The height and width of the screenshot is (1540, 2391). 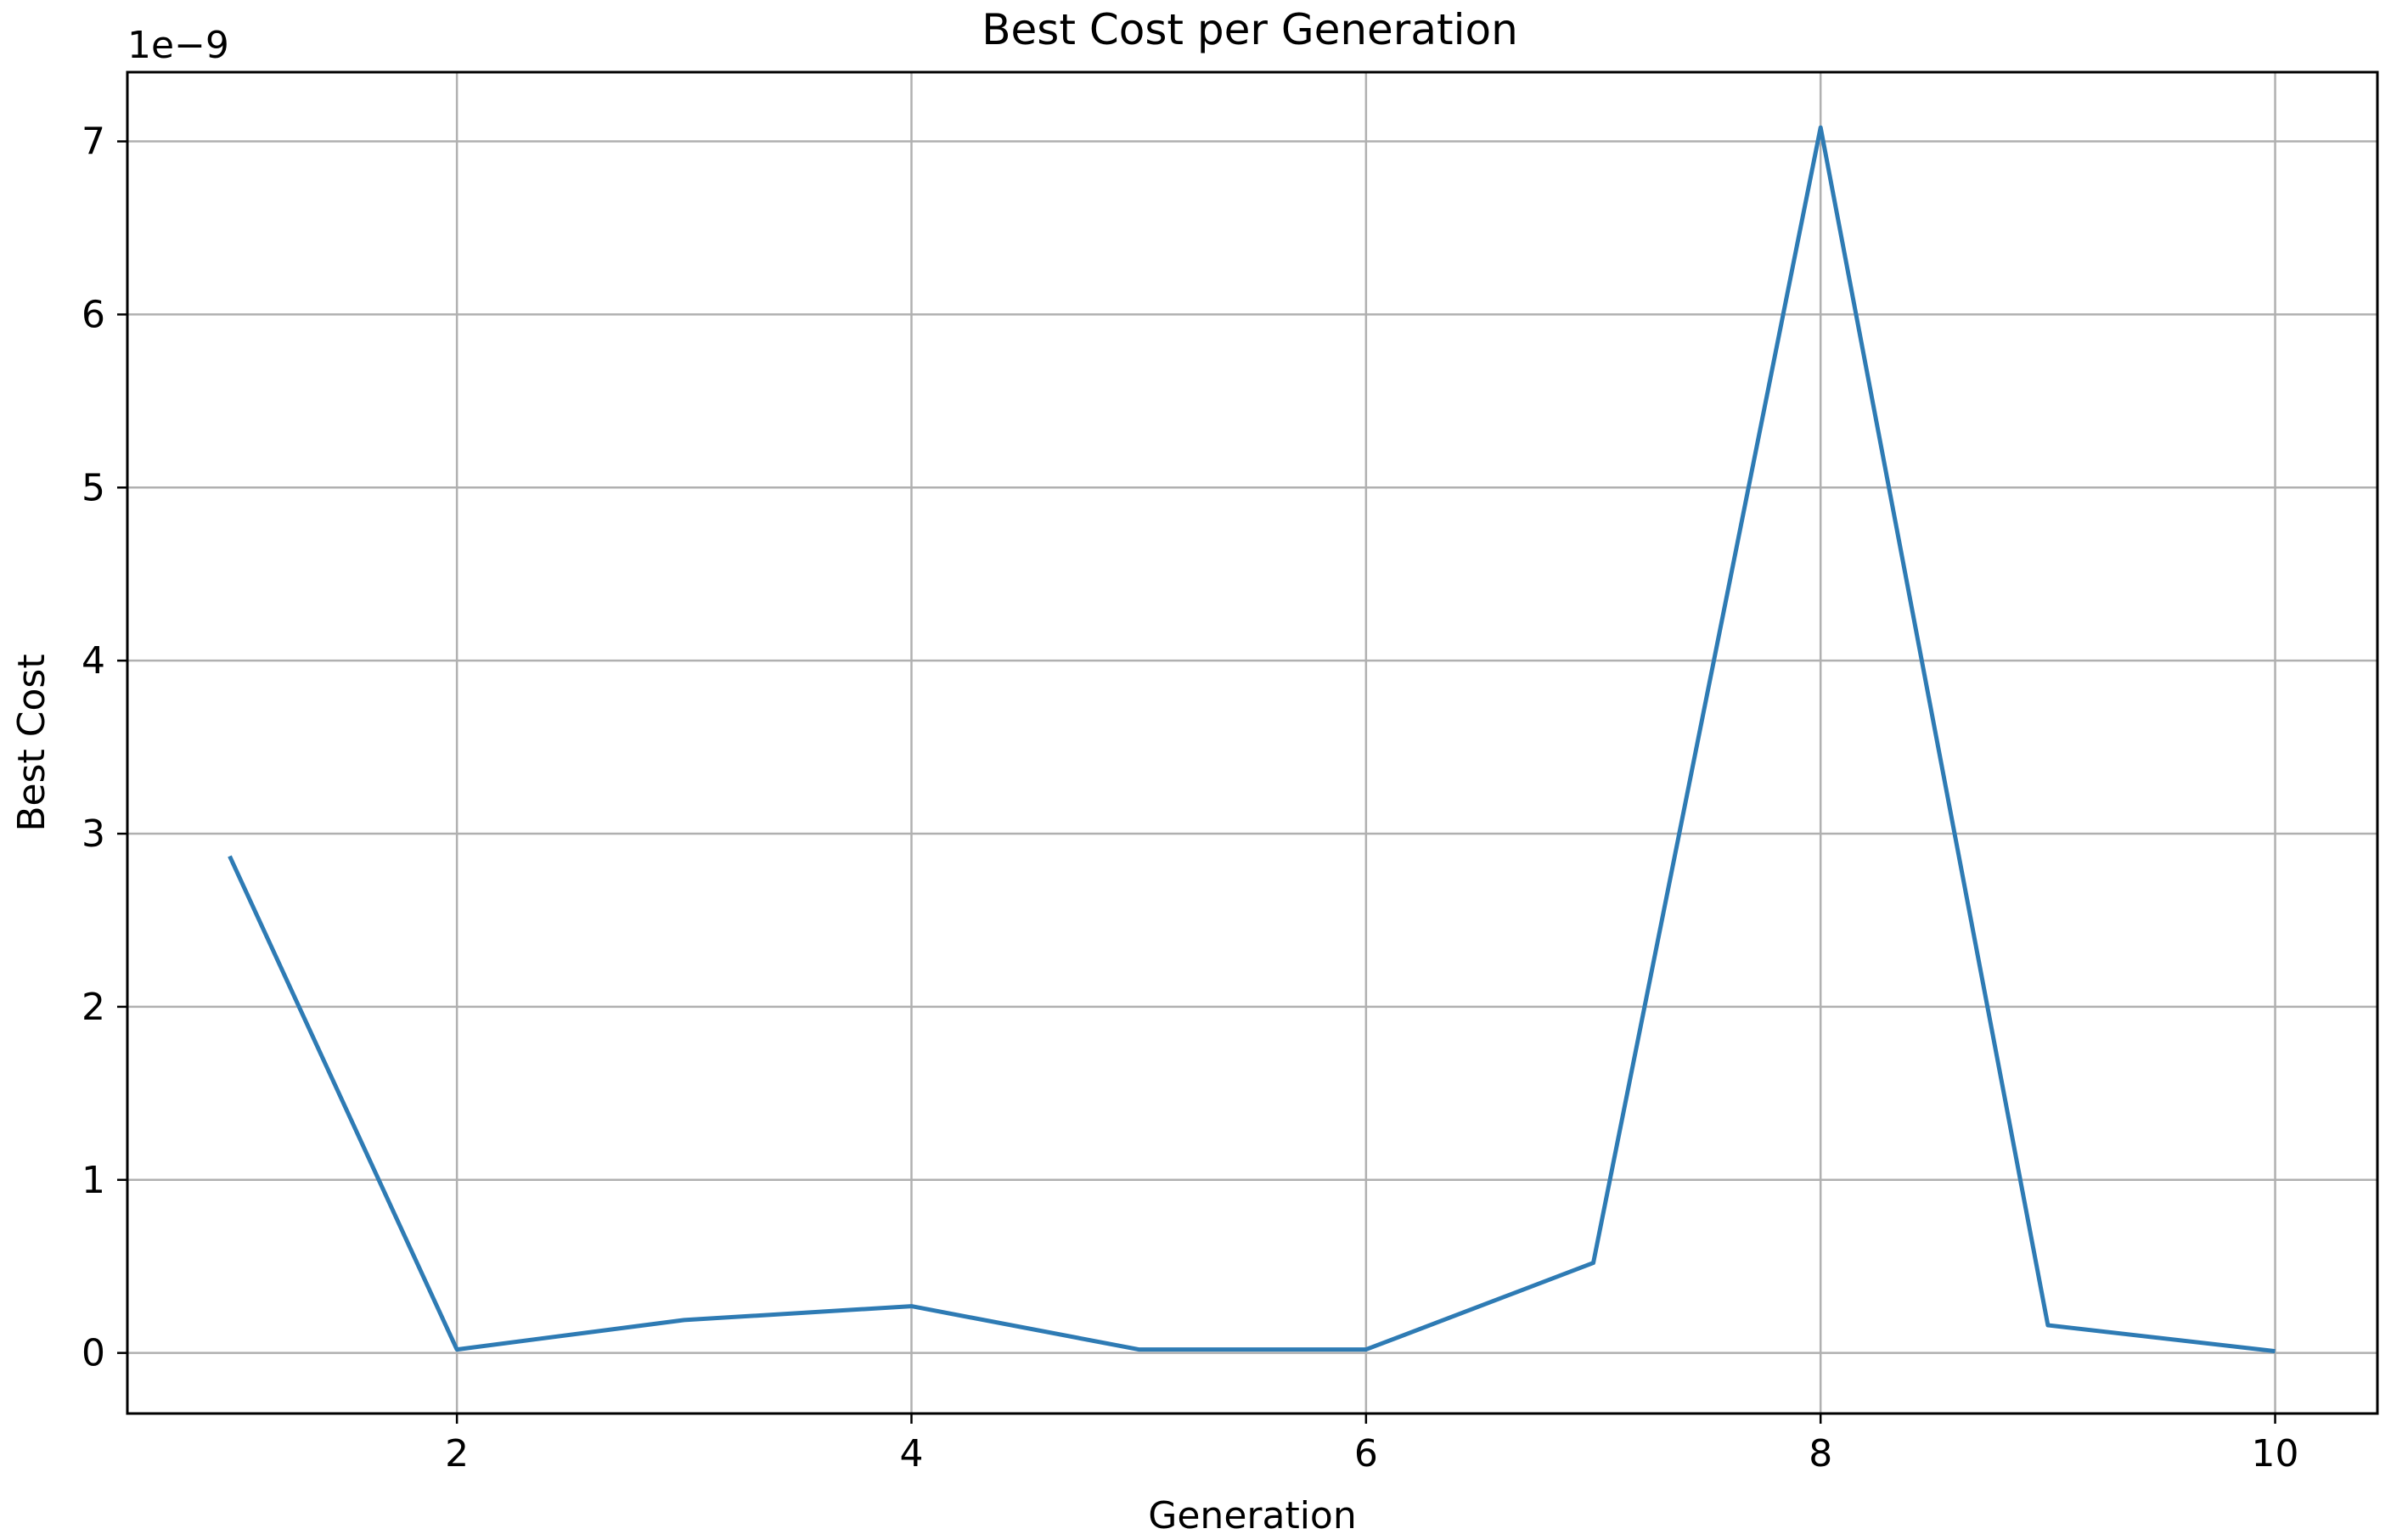 I want to click on y-tick-label: 7, so click(x=93, y=142).